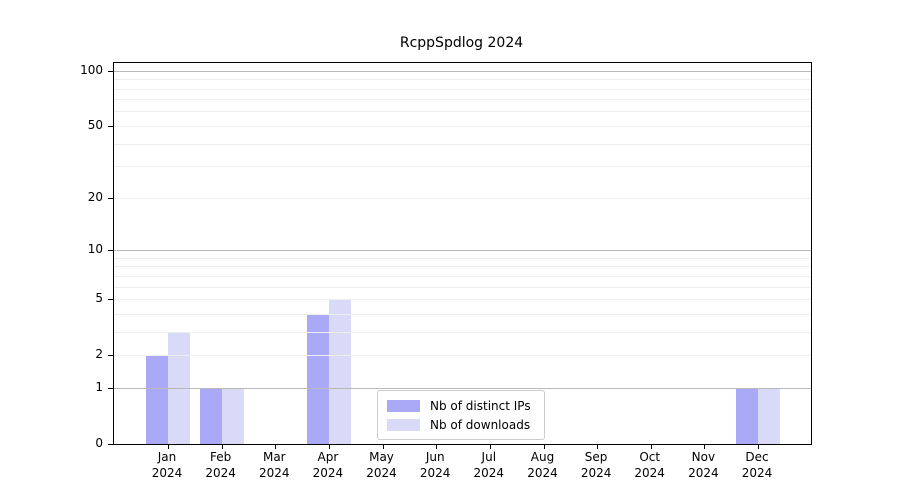 The image size is (900, 500). Describe the element at coordinates (95, 249) in the screenshot. I see `y-tick-label: 10` at that location.